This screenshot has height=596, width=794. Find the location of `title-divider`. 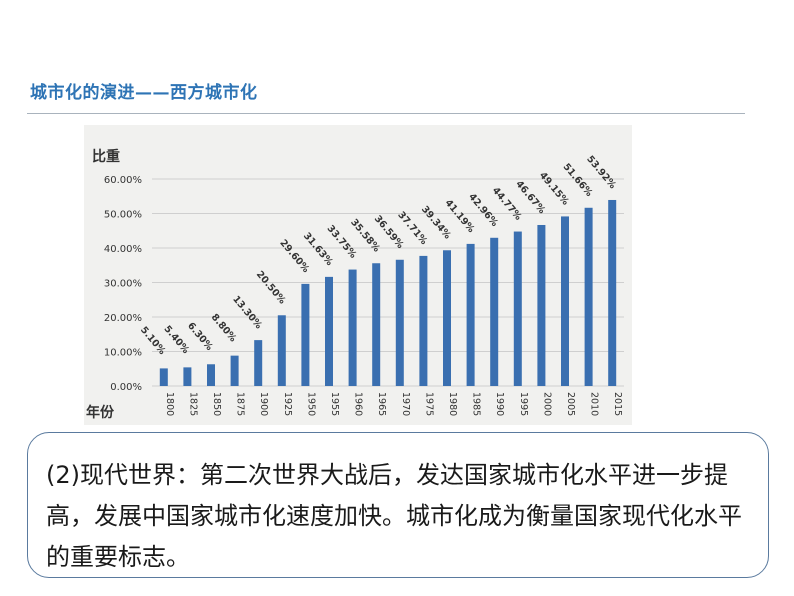

title-divider is located at coordinates (386, 113).